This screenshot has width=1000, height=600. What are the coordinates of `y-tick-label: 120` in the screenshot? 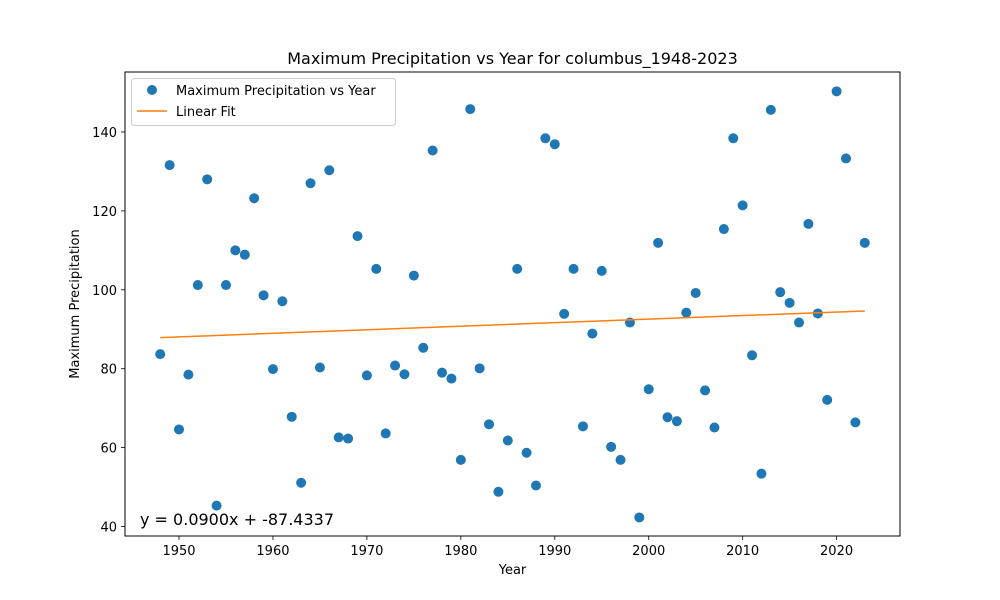 It's located at (104, 212).